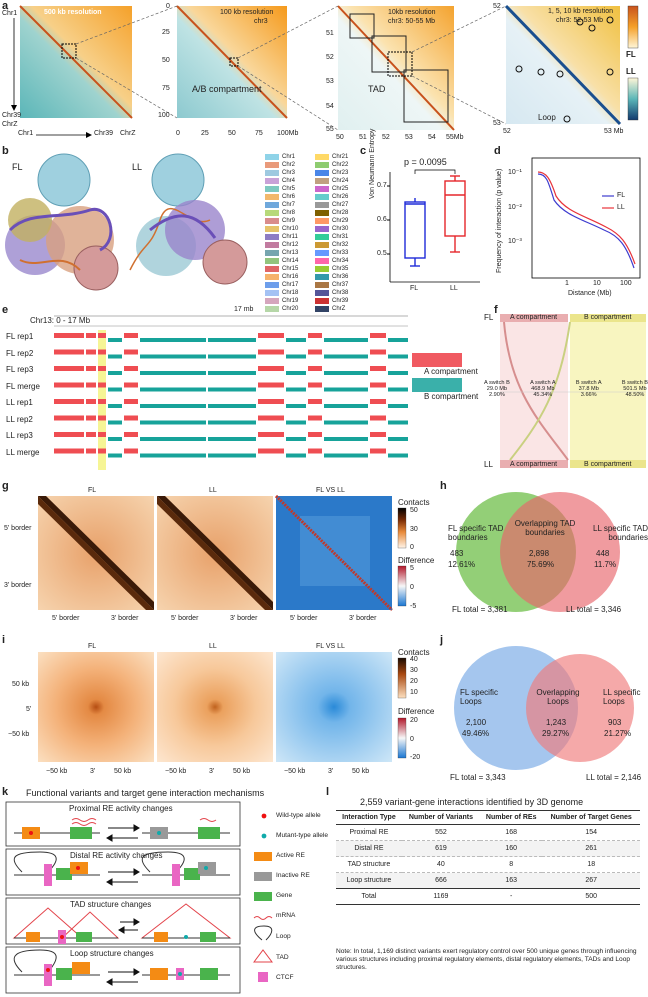 The width and height of the screenshot is (648, 997). What do you see at coordinates (122, 828) in the screenshot?
I see `k-row1` at bounding box center [122, 828].